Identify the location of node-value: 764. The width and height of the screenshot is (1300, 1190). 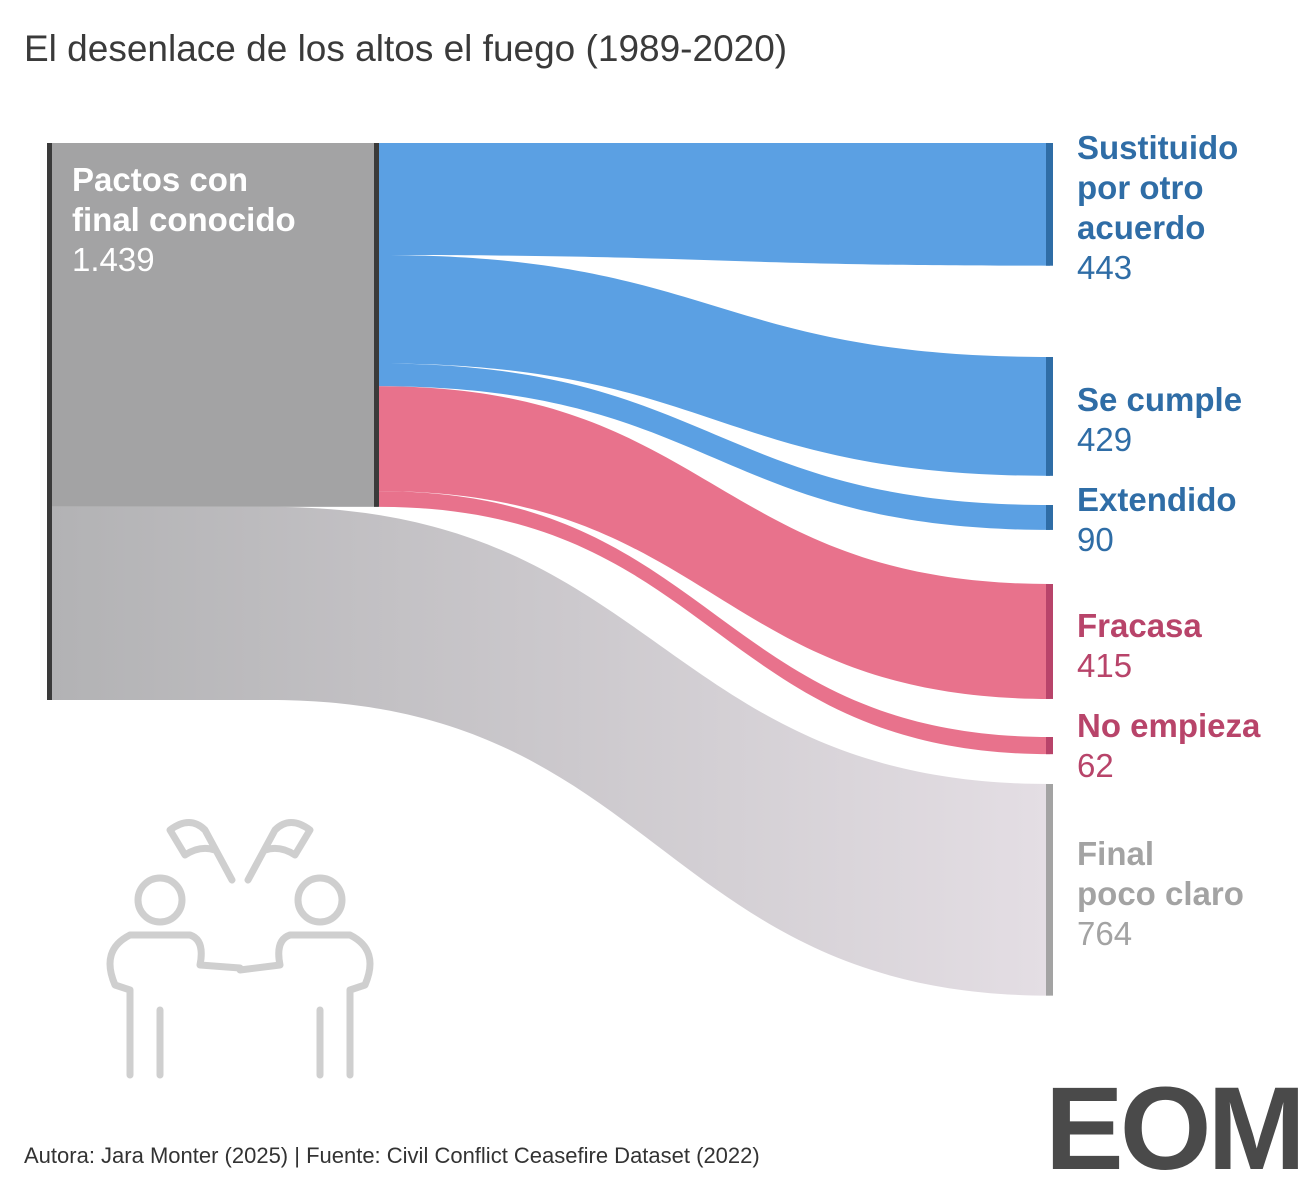
(1105, 933).